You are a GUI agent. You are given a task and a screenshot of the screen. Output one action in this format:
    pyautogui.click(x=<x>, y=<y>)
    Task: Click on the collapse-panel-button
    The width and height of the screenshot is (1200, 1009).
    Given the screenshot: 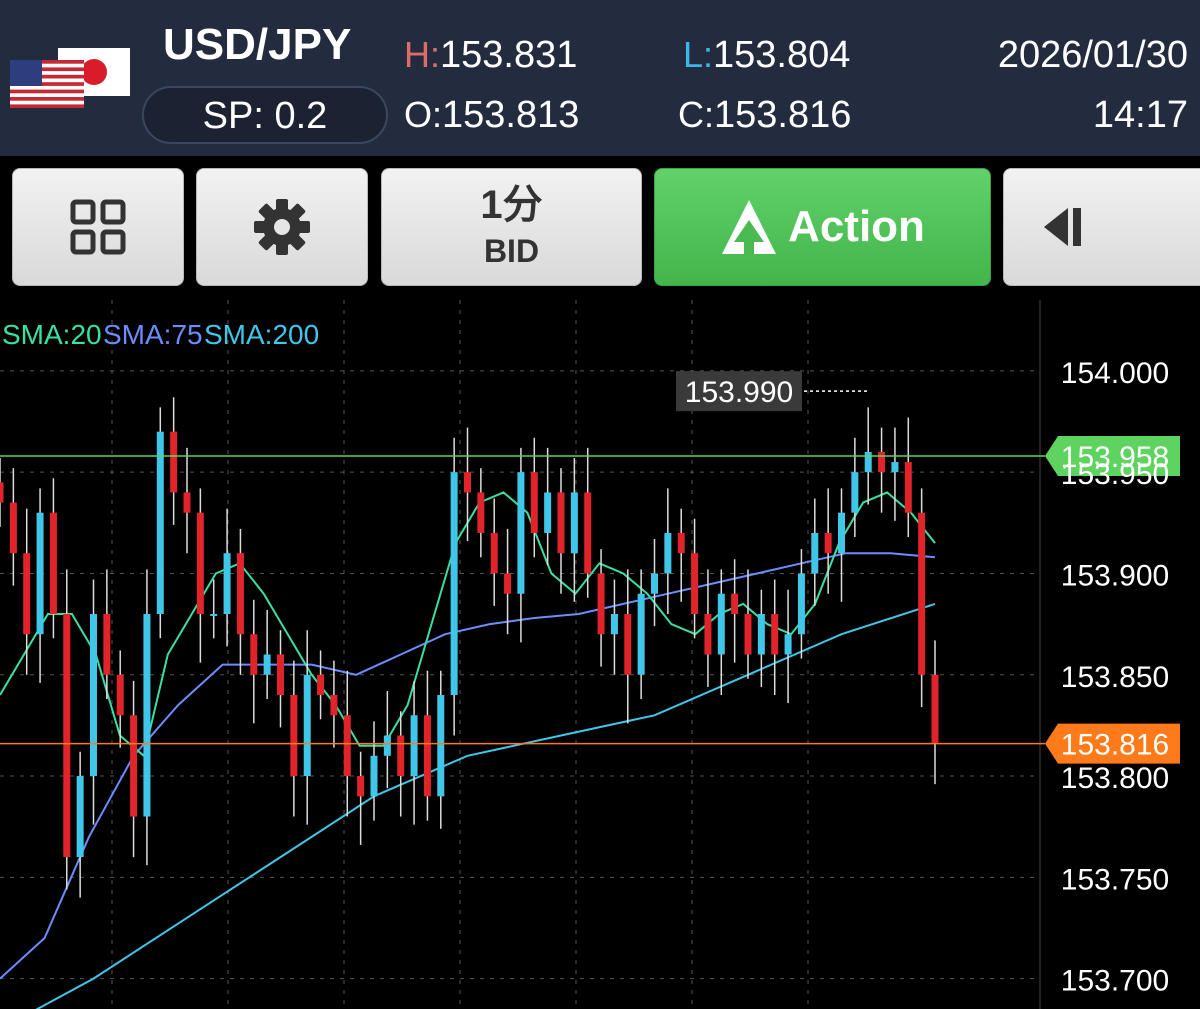 What is the action you would take?
    pyautogui.click(x=1101, y=227)
    